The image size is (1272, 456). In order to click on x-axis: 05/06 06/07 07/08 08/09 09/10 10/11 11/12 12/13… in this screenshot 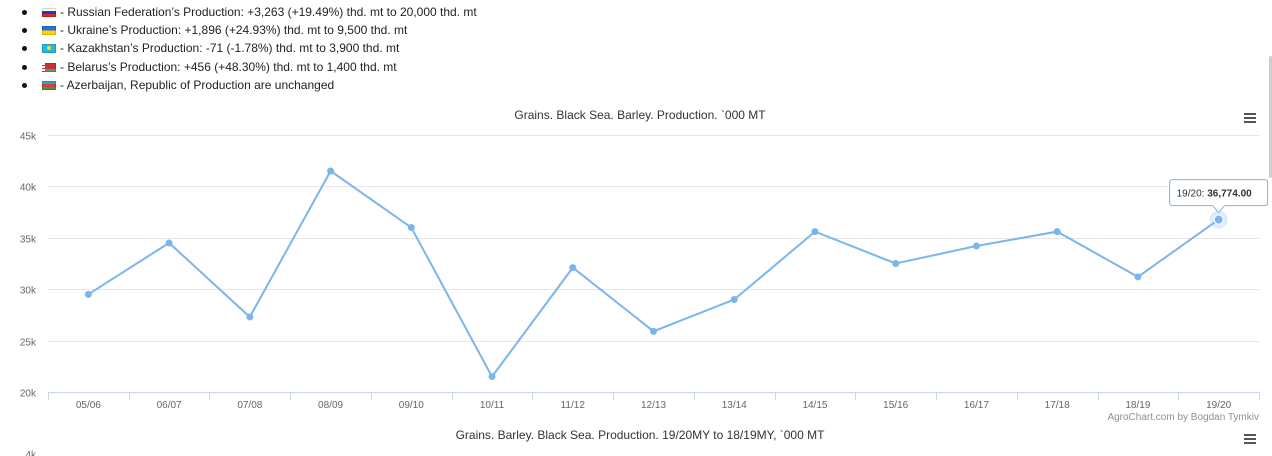, I will do `click(654, 401)`.